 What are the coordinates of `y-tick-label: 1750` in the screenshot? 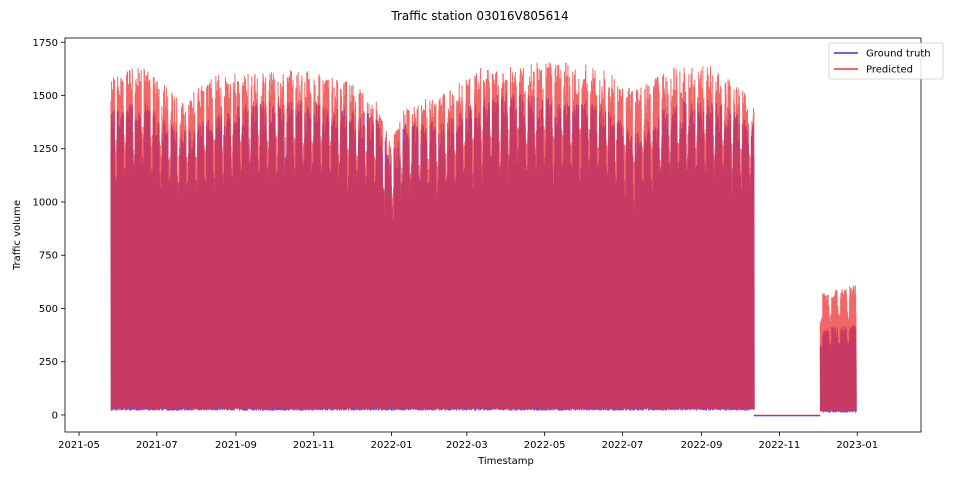 It's located at (45, 43).